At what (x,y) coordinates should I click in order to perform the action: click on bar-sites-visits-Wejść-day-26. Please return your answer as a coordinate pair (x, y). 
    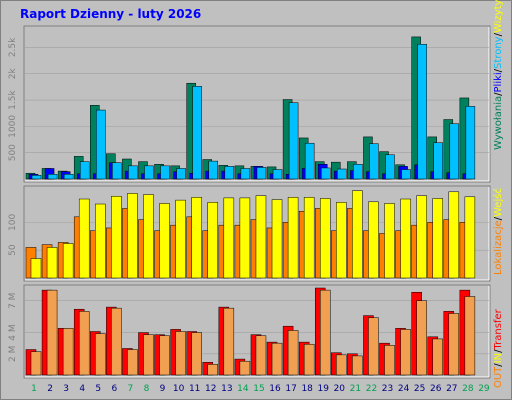
    Looking at the image, I should click on (437, 238).